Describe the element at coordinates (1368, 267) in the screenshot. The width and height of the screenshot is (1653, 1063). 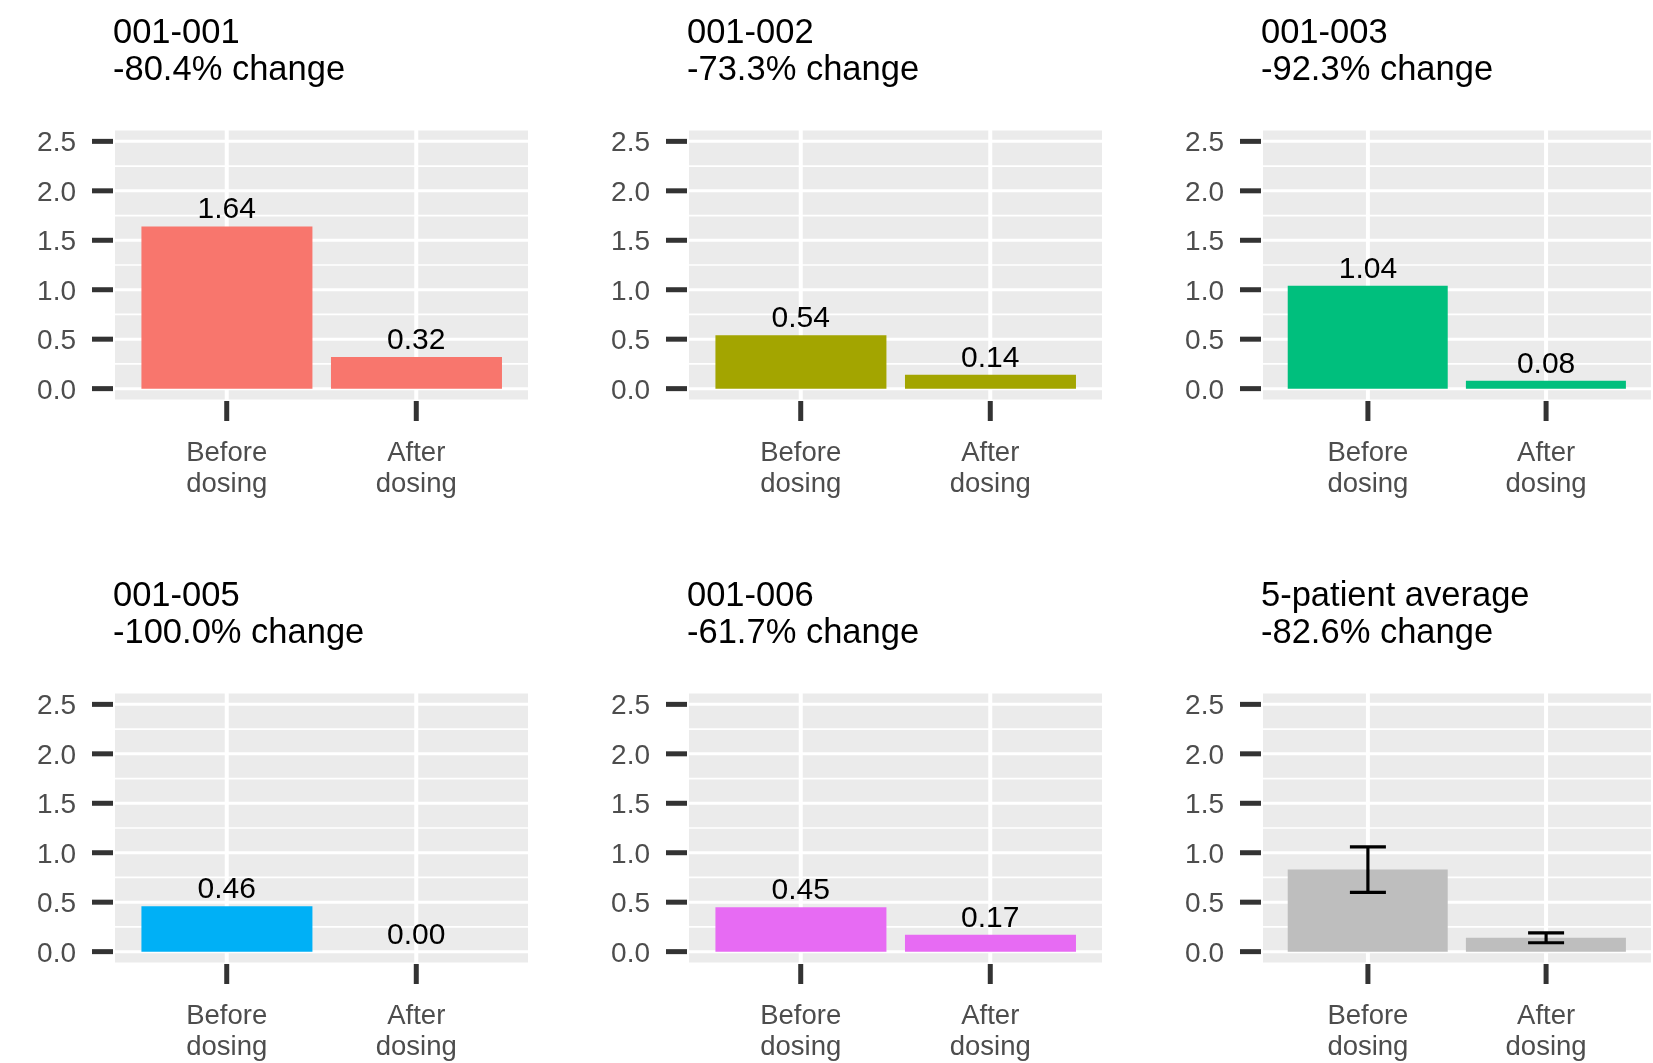
I see `data-label: 1.04` at that location.